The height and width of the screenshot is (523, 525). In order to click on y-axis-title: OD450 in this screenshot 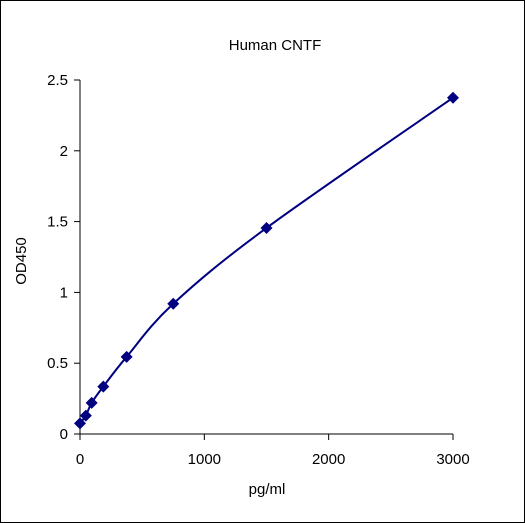, I will do `click(21, 261)`.